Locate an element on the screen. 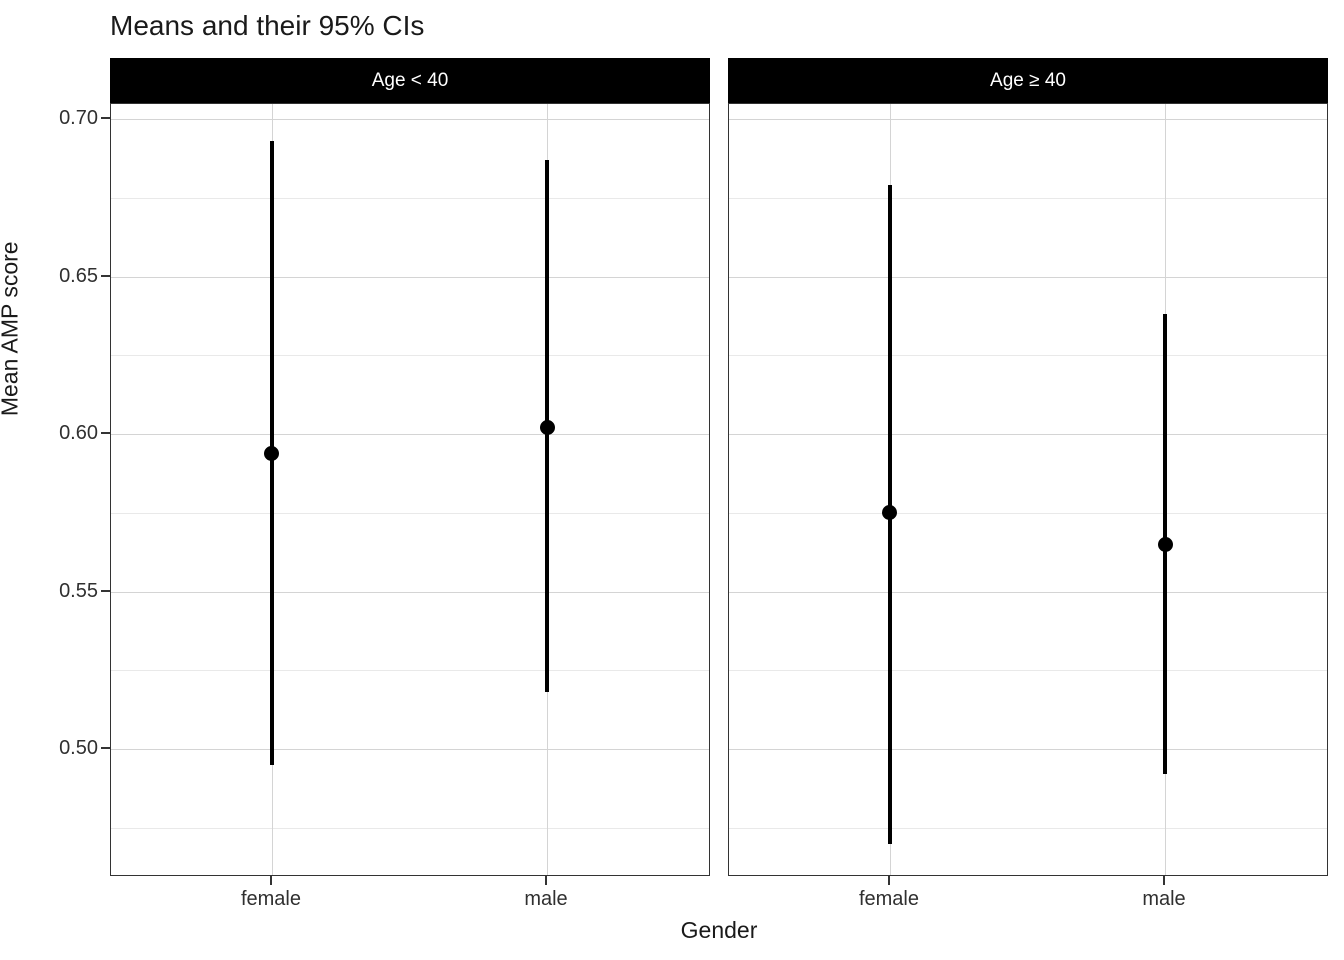 The height and width of the screenshot is (960, 1344). y-tick-label: 0.50 is located at coordinates (78, 748).